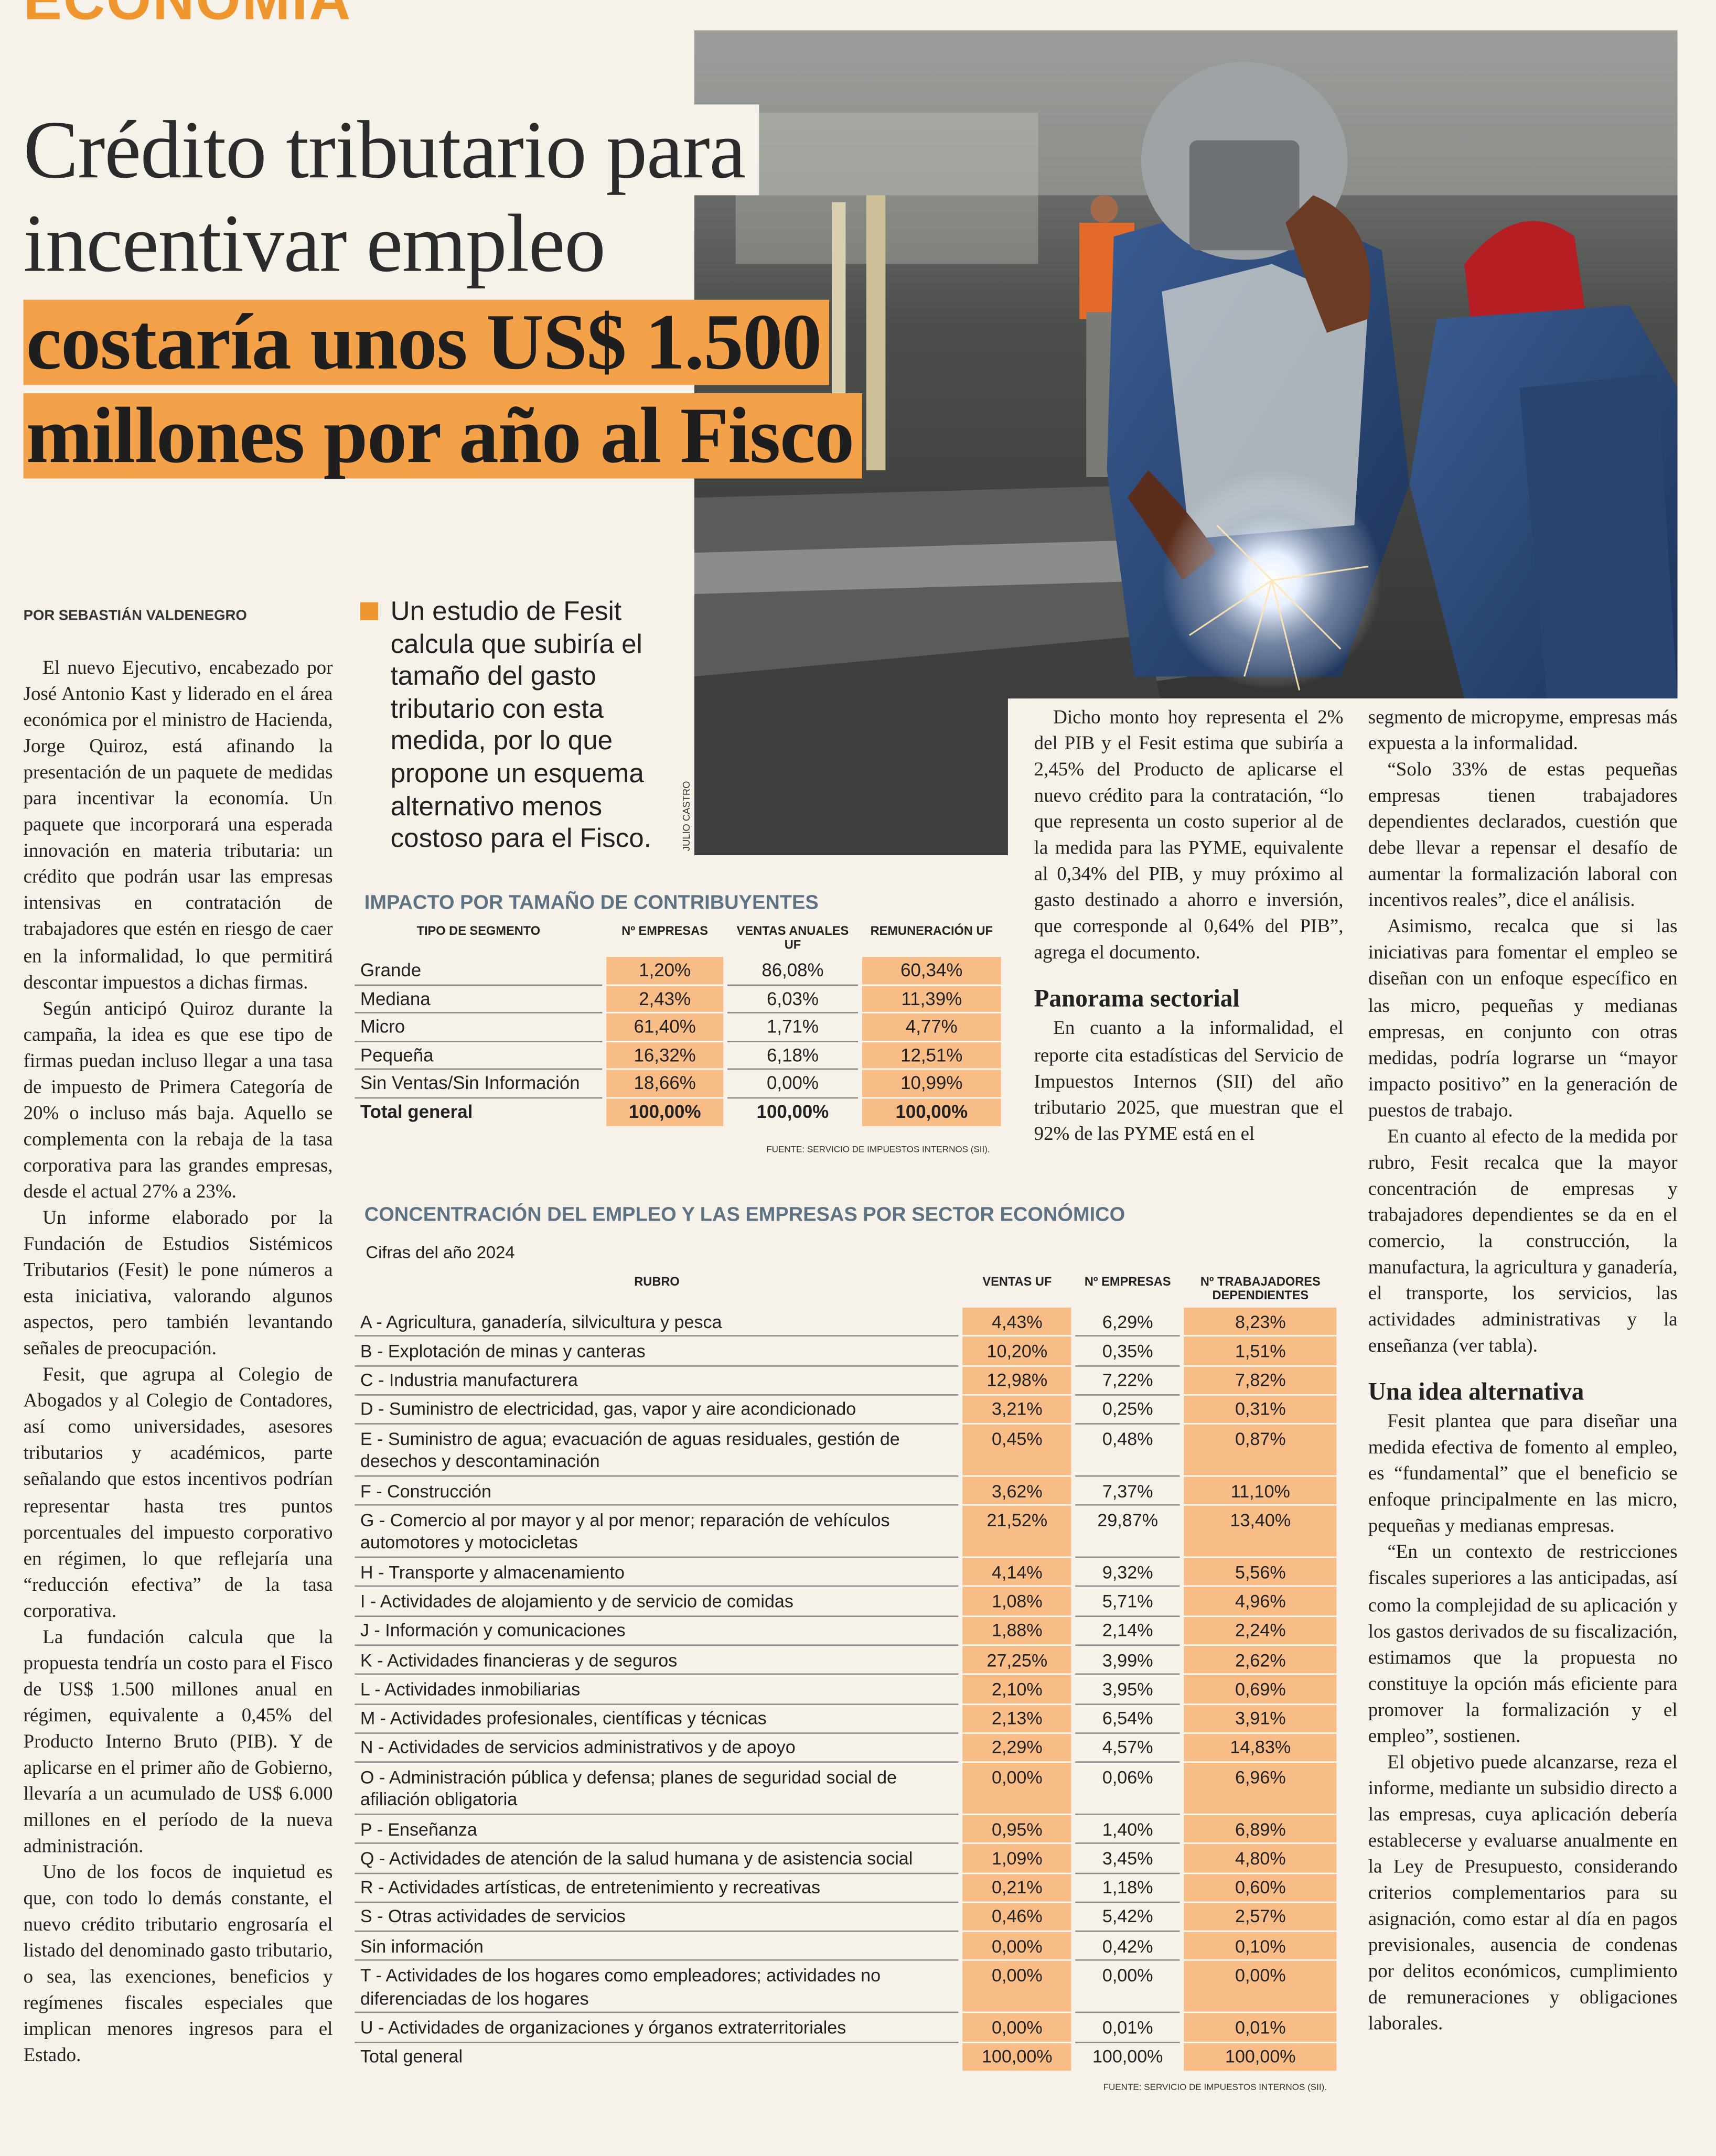 Image resolution: width=1716 pixels, height=2156 pixels. Describe the element at coordinates (657, 1631) in the screenshot. I see `row-label: J - Información y comunicaciones` at that location.